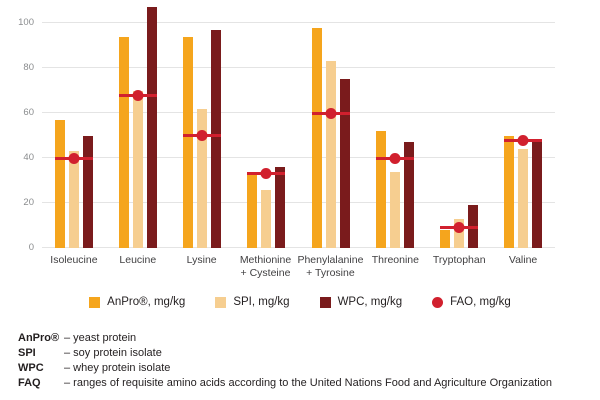 This screenshot has width=600, height=400. What do you see at coordinates (28, 157) in the screenshot?
I see `y-tick-label-40: 40` at bounding box center [28, 157].